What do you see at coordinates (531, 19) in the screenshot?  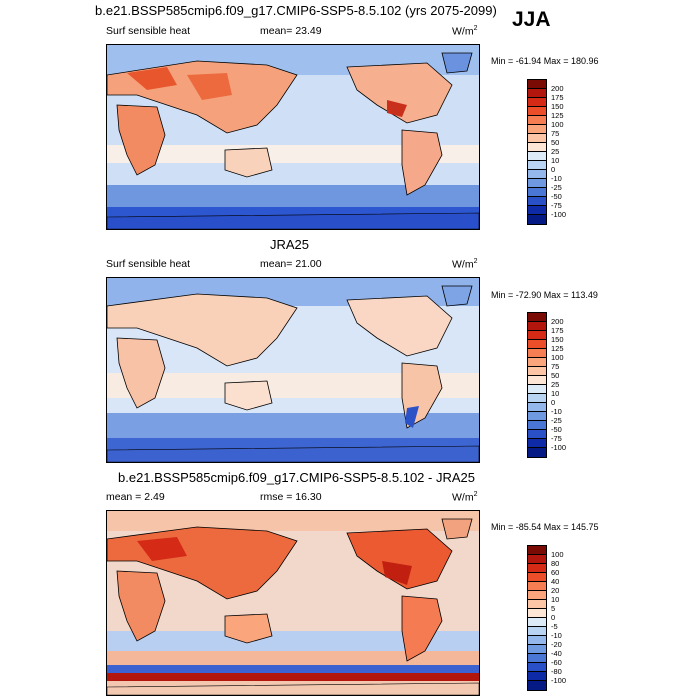 I see `season-label: JJA` at bounding box center [531, 19].